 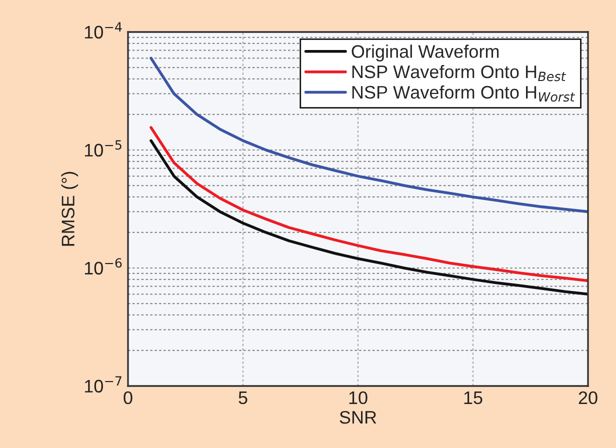 What do you see at coordinates (128, 397) in the screenshot?
I see `x-tick-label: 0` at bounding box center [128, 397].